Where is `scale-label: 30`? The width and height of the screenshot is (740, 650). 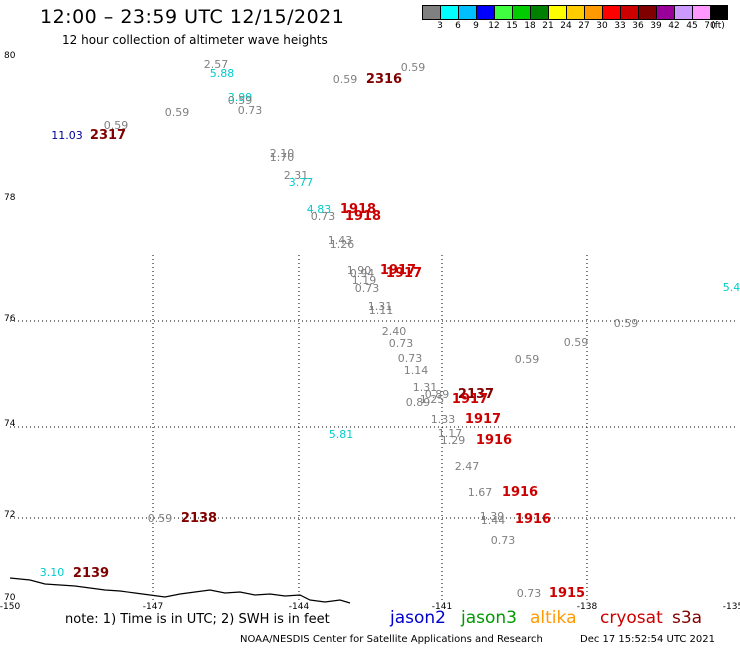 scale-label: 30 is located at coordinates (602, 26).